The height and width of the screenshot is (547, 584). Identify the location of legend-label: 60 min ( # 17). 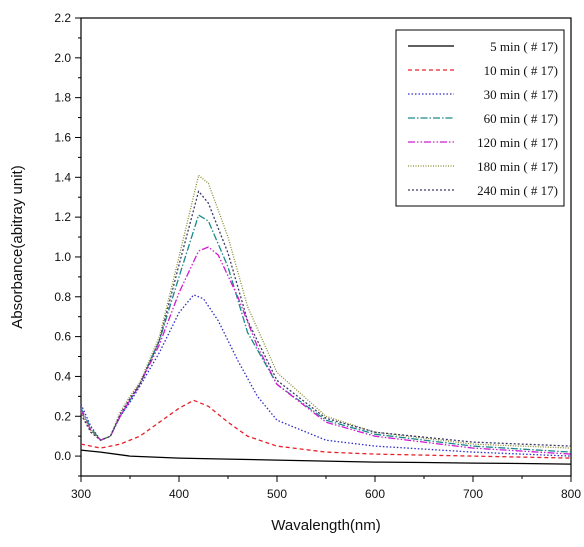
(521, 118).